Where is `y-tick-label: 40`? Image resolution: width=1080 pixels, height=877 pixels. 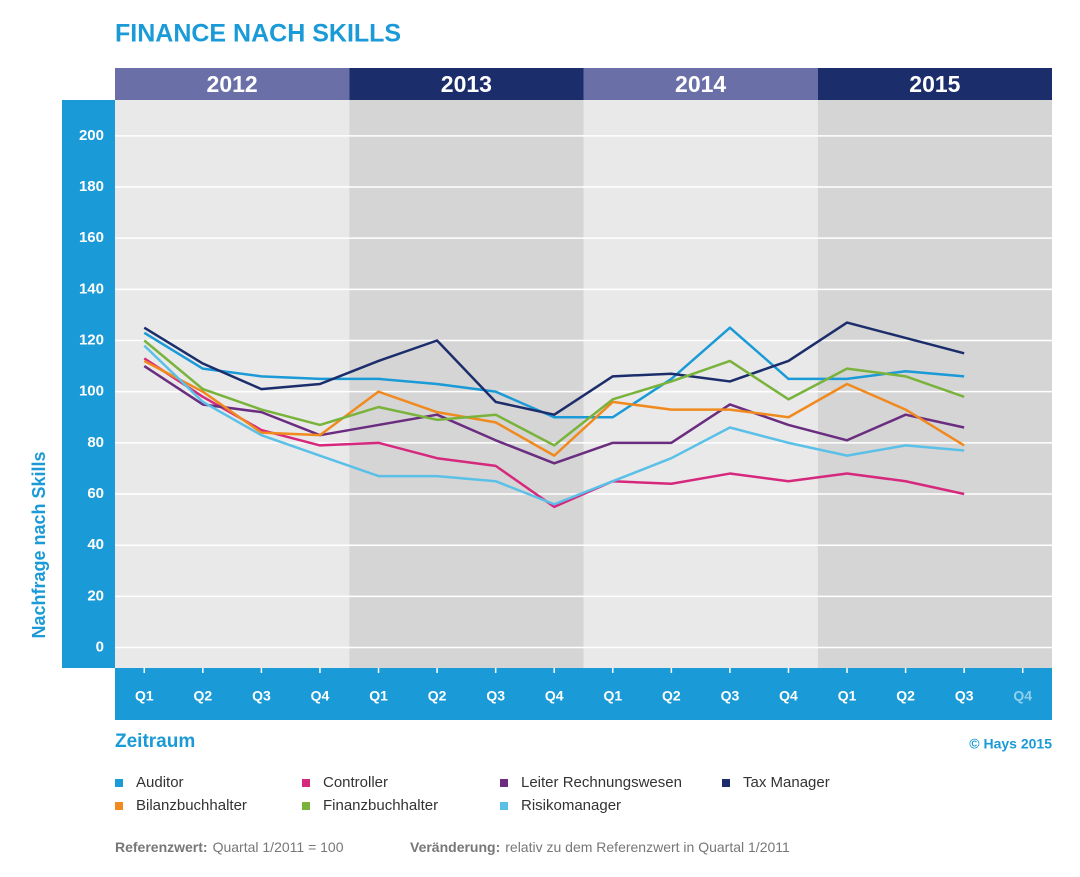 y-tick-label: 40 is located at coordinates (95, 544).